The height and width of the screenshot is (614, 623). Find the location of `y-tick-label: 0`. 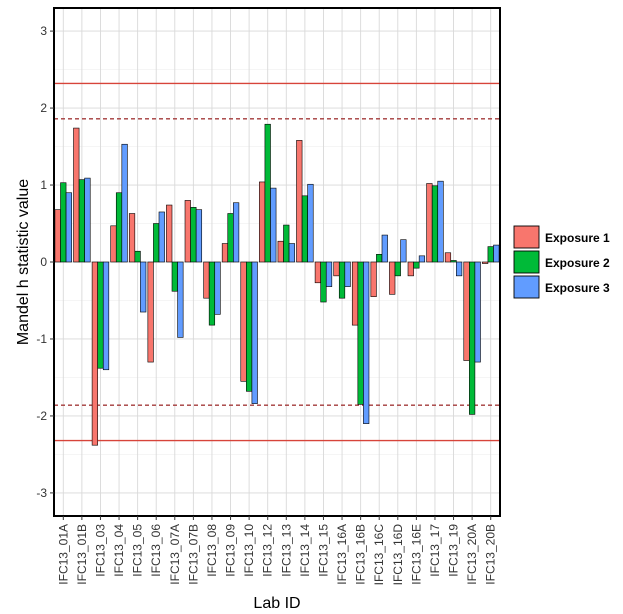

y-tick-label: 0 is located at coordinates (43, 262).